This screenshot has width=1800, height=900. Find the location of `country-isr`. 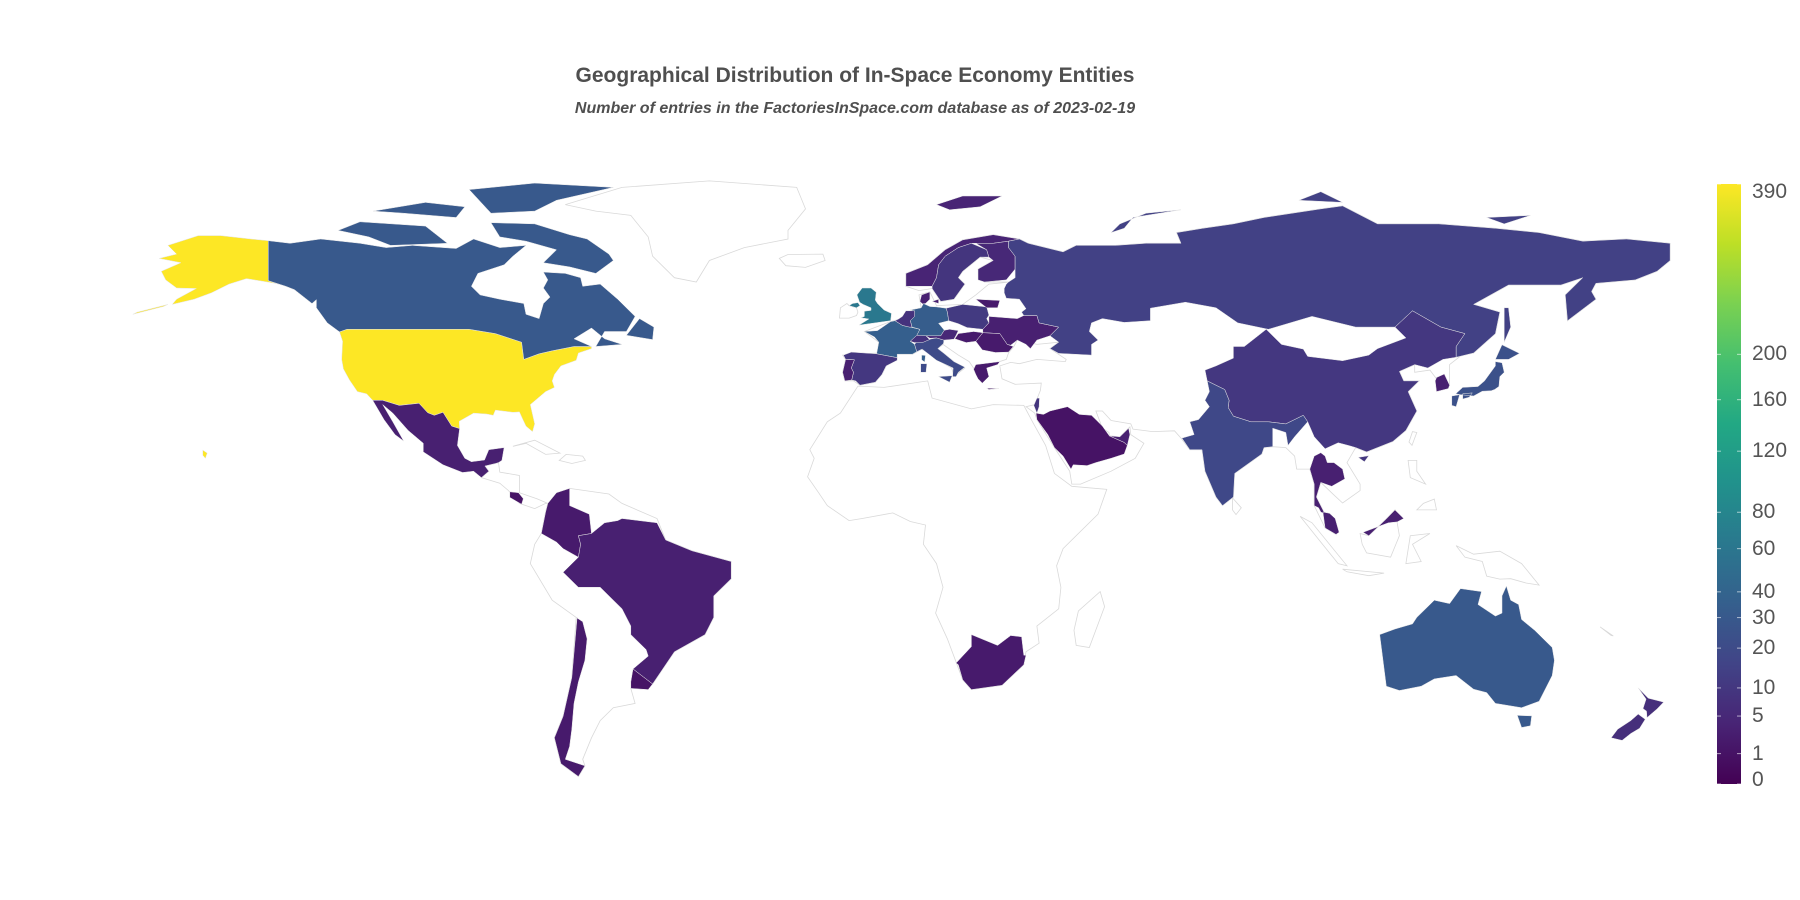

country-isr is located at coordinates (1036, 405).